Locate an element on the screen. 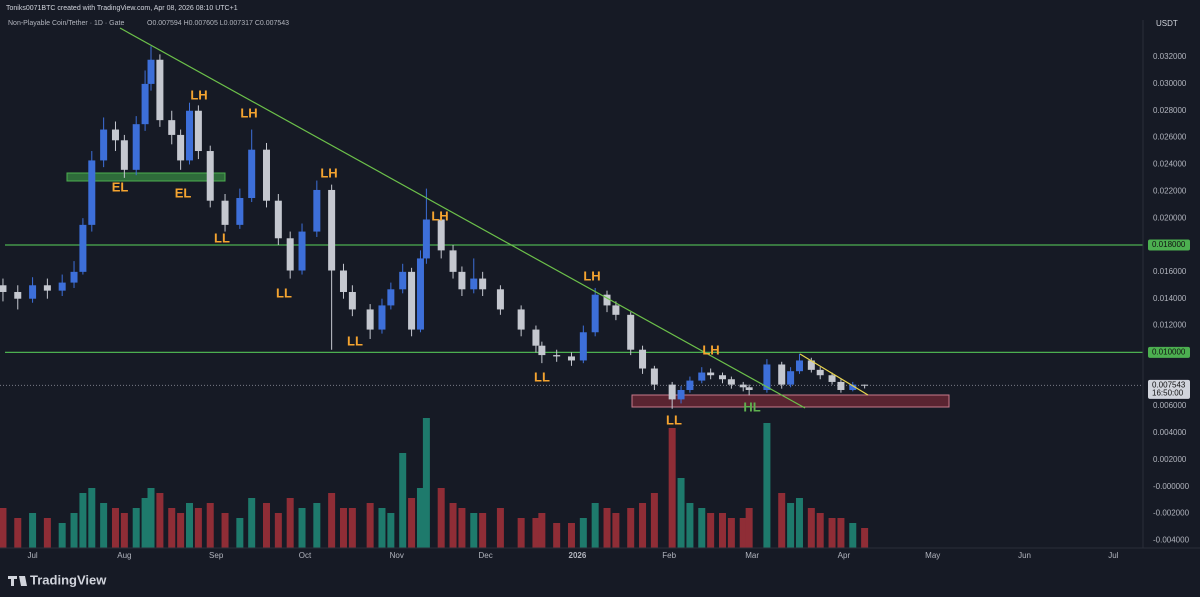 The height and width of the screenshot is (597, 1200). x-tick-label: Oct is located at coordinates (305, 555).